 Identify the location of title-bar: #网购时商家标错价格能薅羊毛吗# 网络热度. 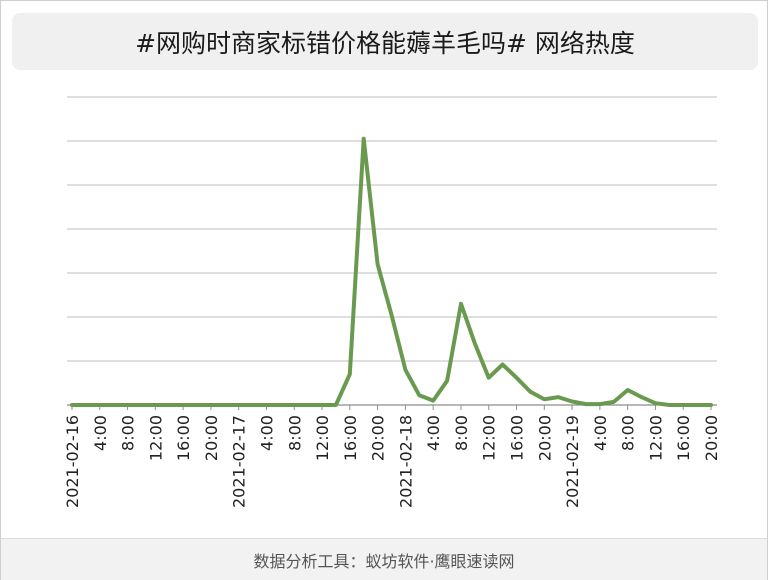
(385, 41).